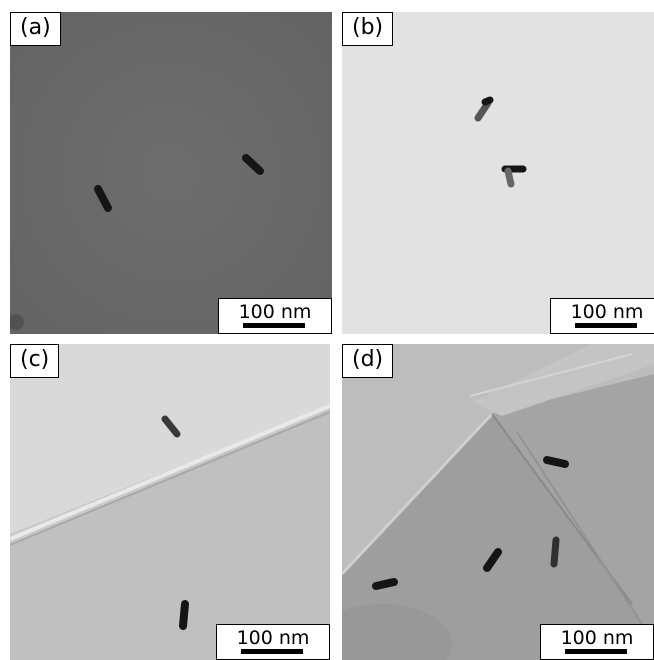  I want to click on panel-label: (a), so click(35, 29).